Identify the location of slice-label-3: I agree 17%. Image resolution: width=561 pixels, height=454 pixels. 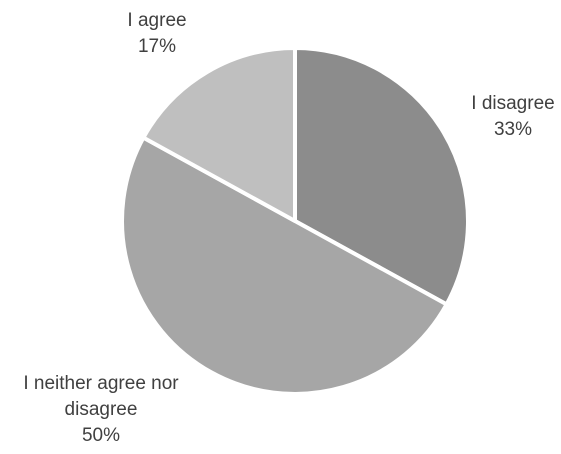
(156, 33).